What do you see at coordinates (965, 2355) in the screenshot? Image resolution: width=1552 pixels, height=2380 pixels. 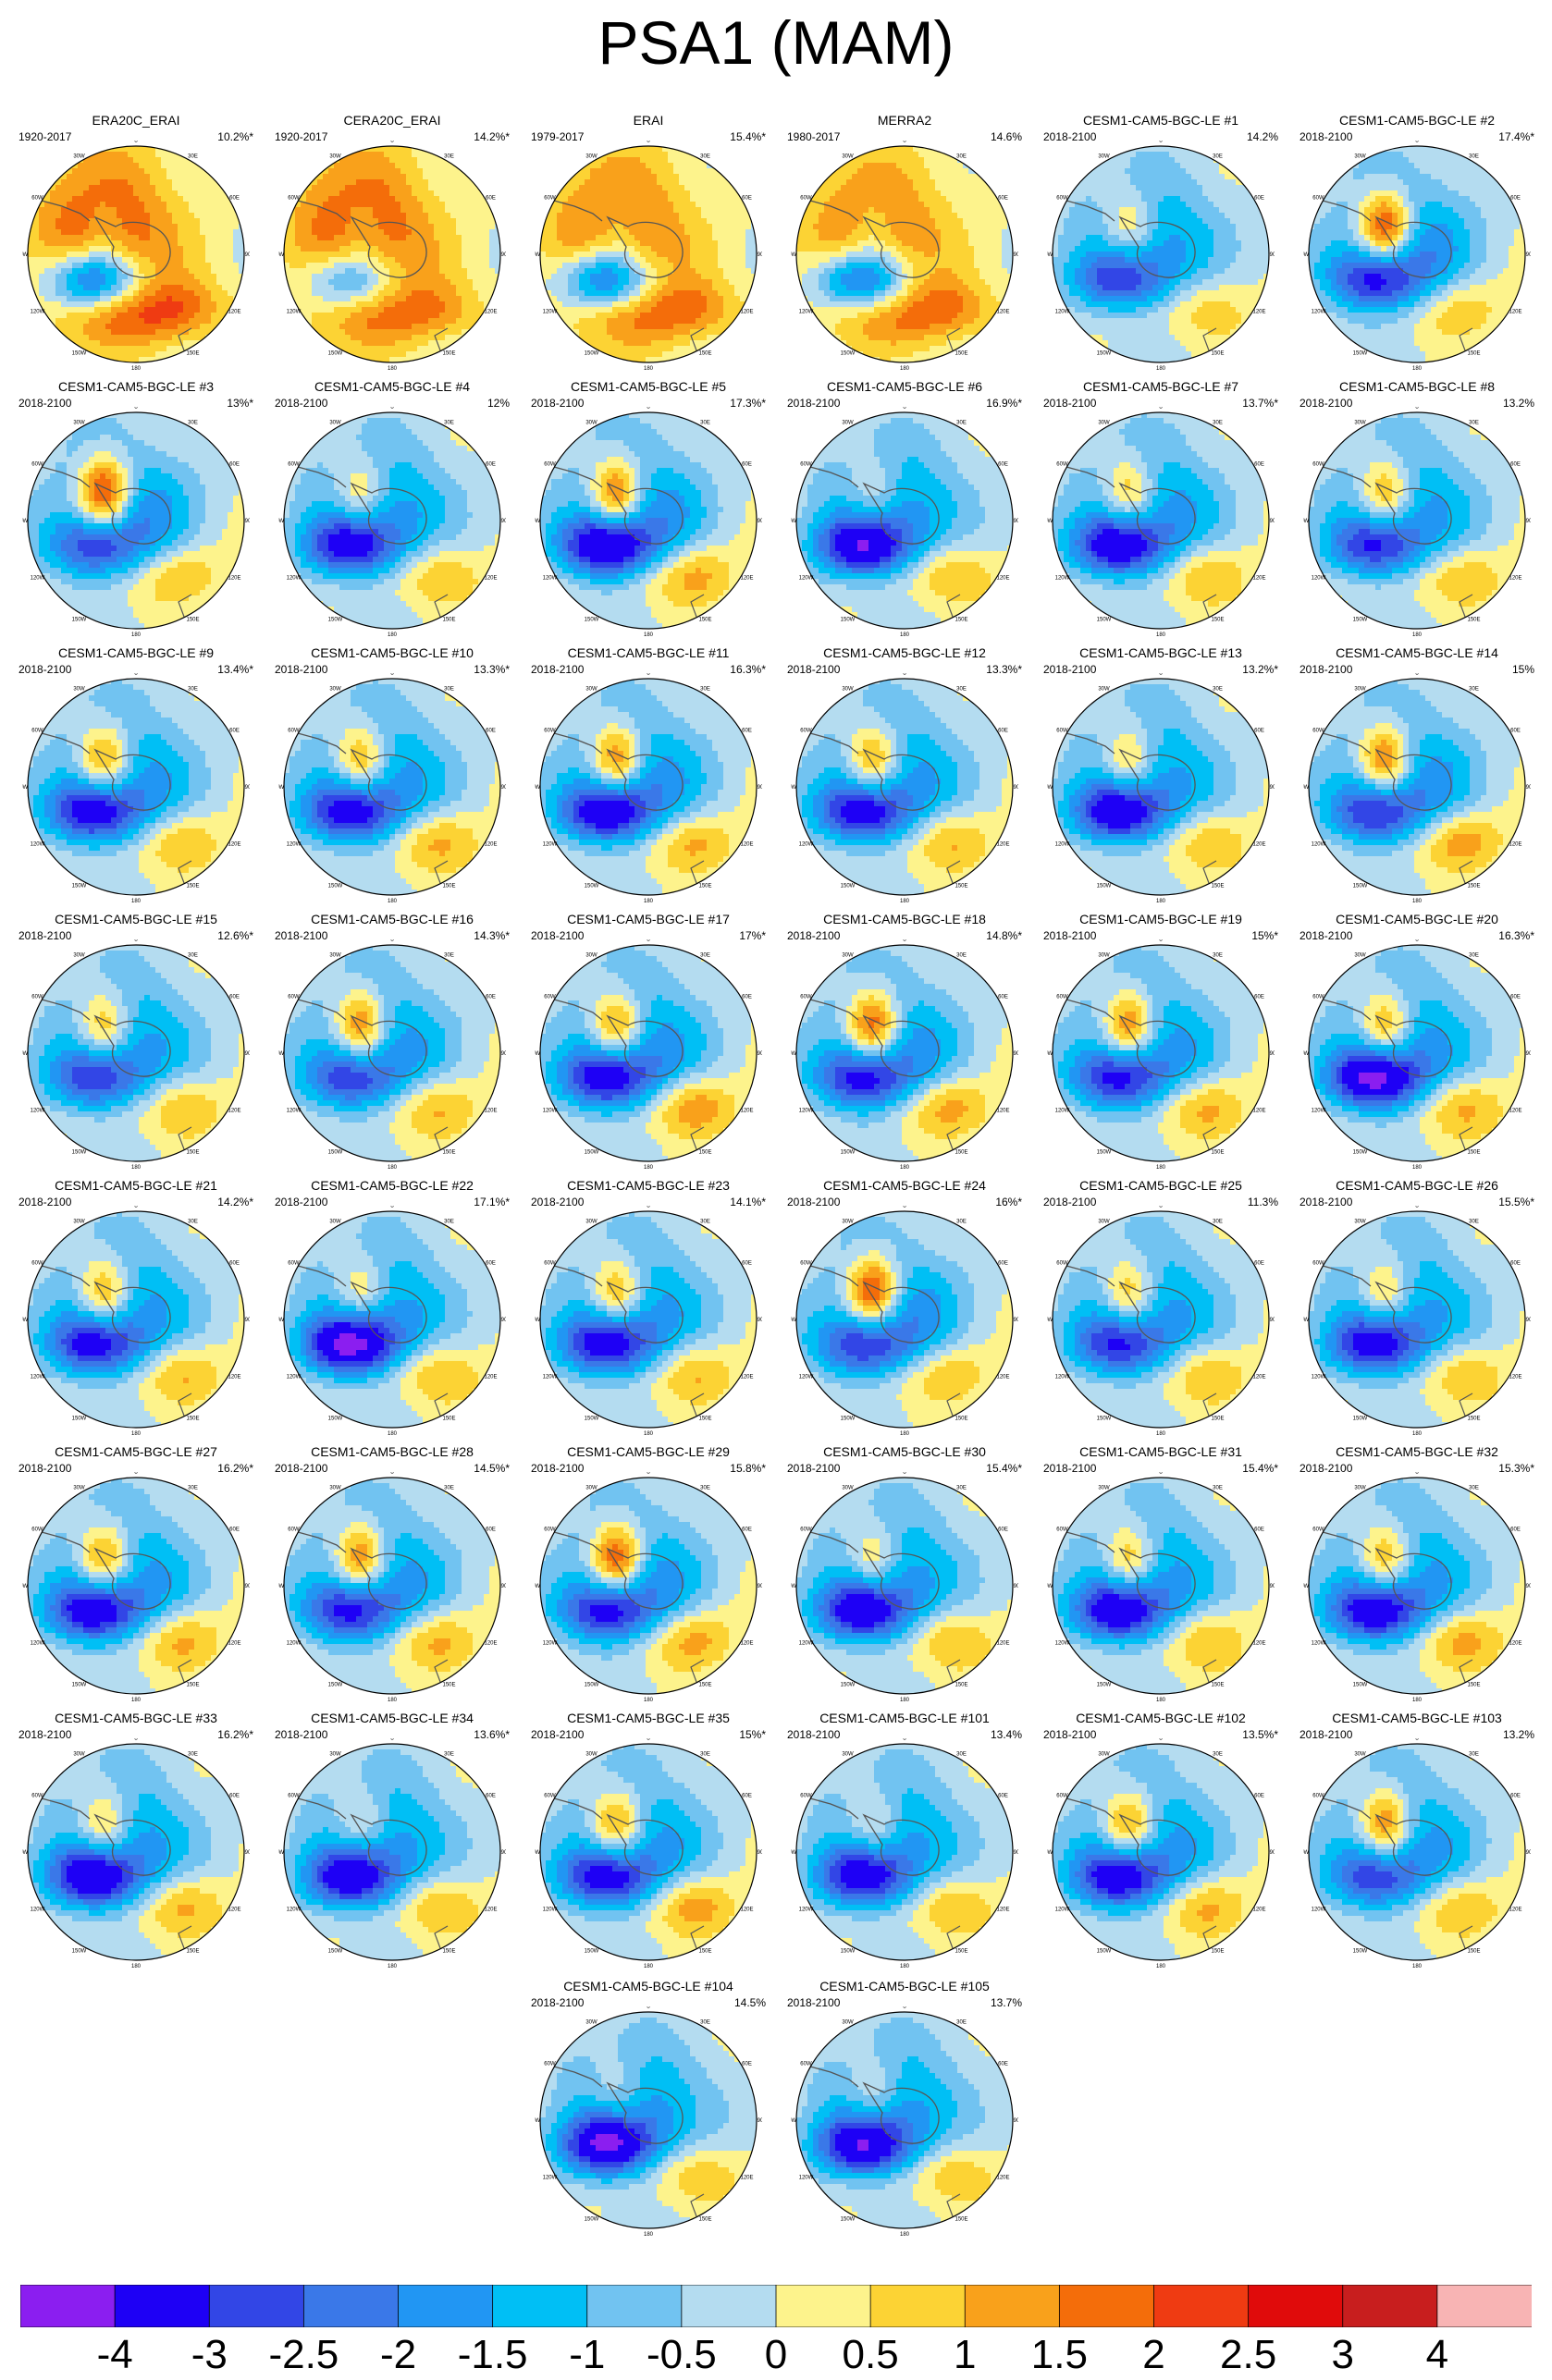 I see `colorbar-tick-label: 1` at bounding box center [965, 2355].